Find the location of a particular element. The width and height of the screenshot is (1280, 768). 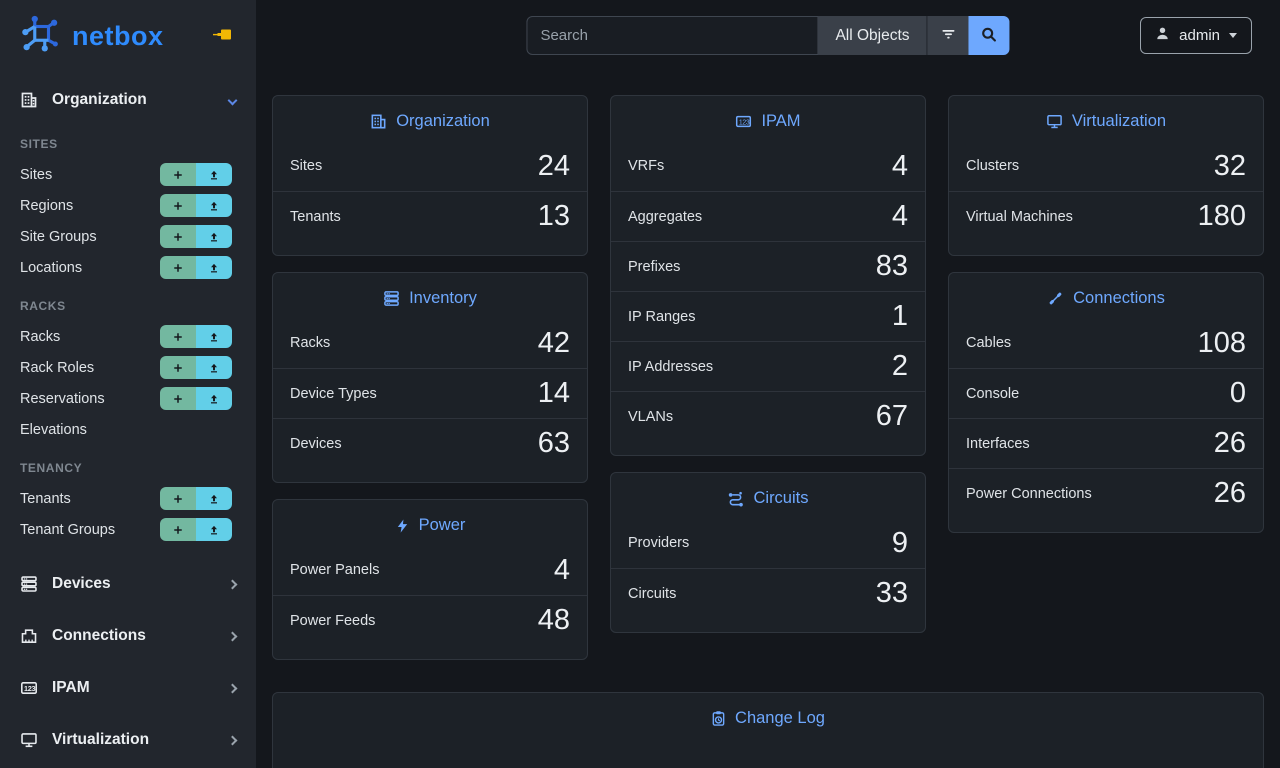

card-title-text: IPAM is located at coordinates (781, 121).